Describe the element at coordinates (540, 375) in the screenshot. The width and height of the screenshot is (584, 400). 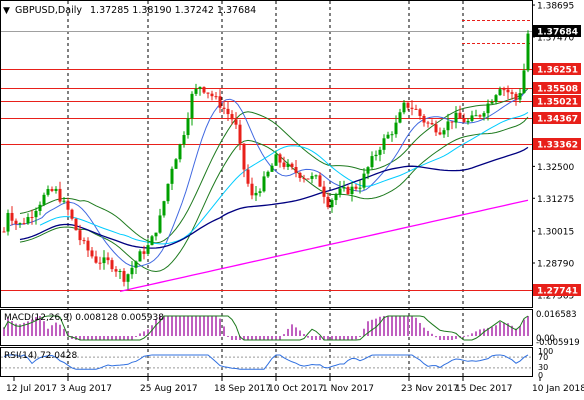
I see `rsi-scale-label: 0` at that location.